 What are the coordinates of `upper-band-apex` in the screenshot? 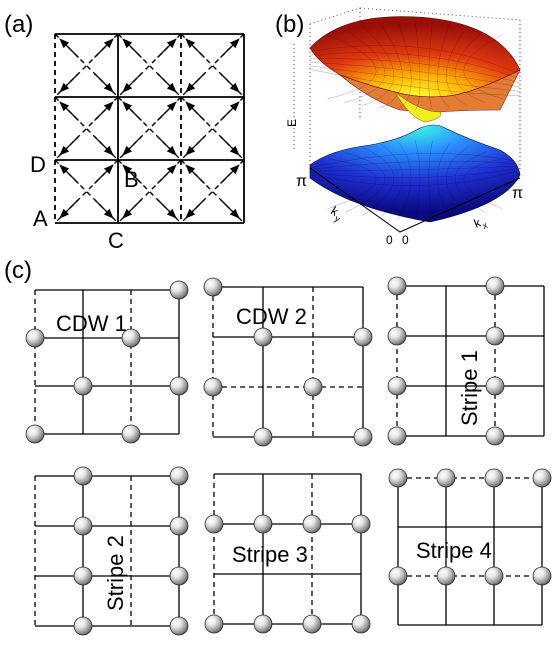 It's located at (418, 107).